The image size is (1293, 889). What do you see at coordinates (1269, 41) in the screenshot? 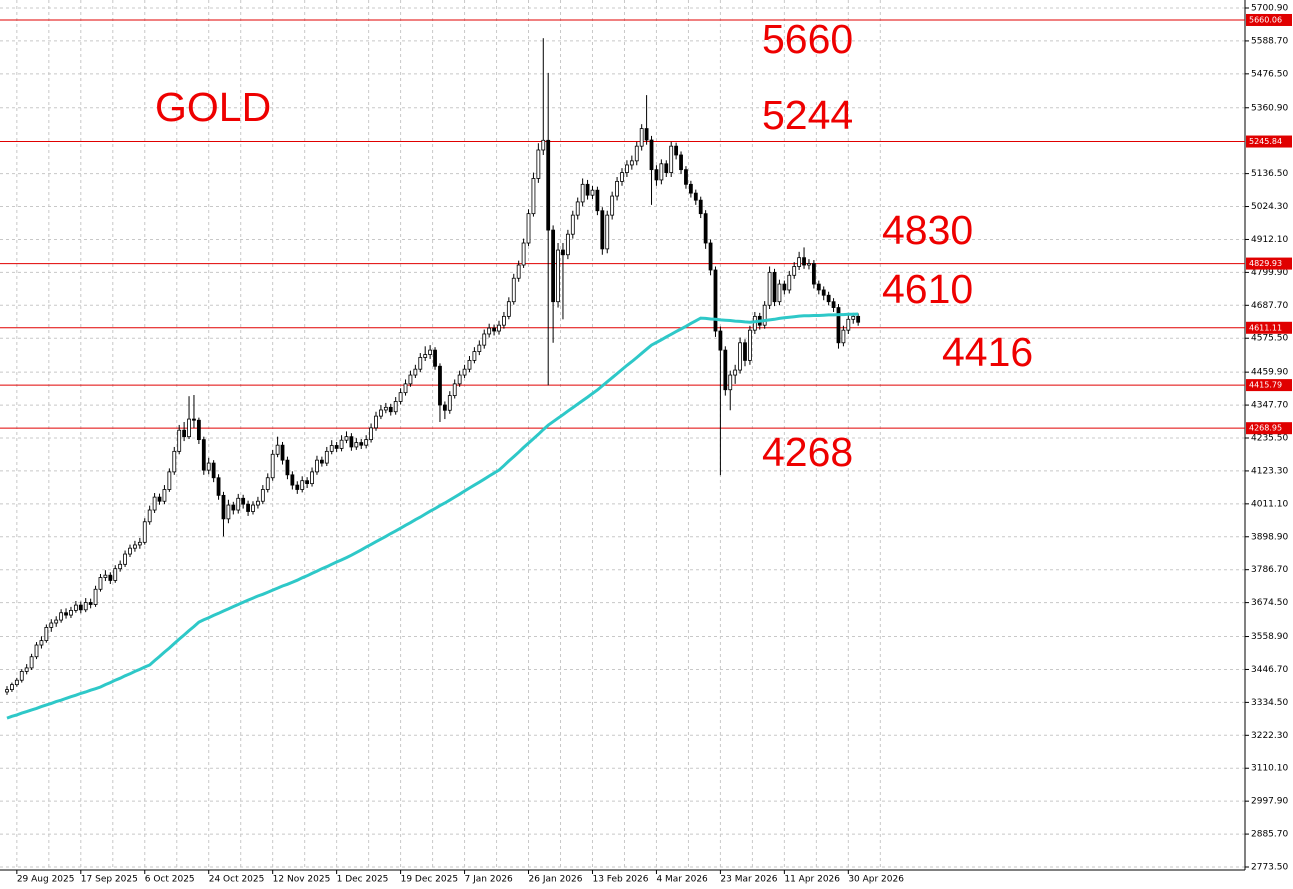
I see `y-tick-label: 5588.70` at bounding box center [1269, 41].